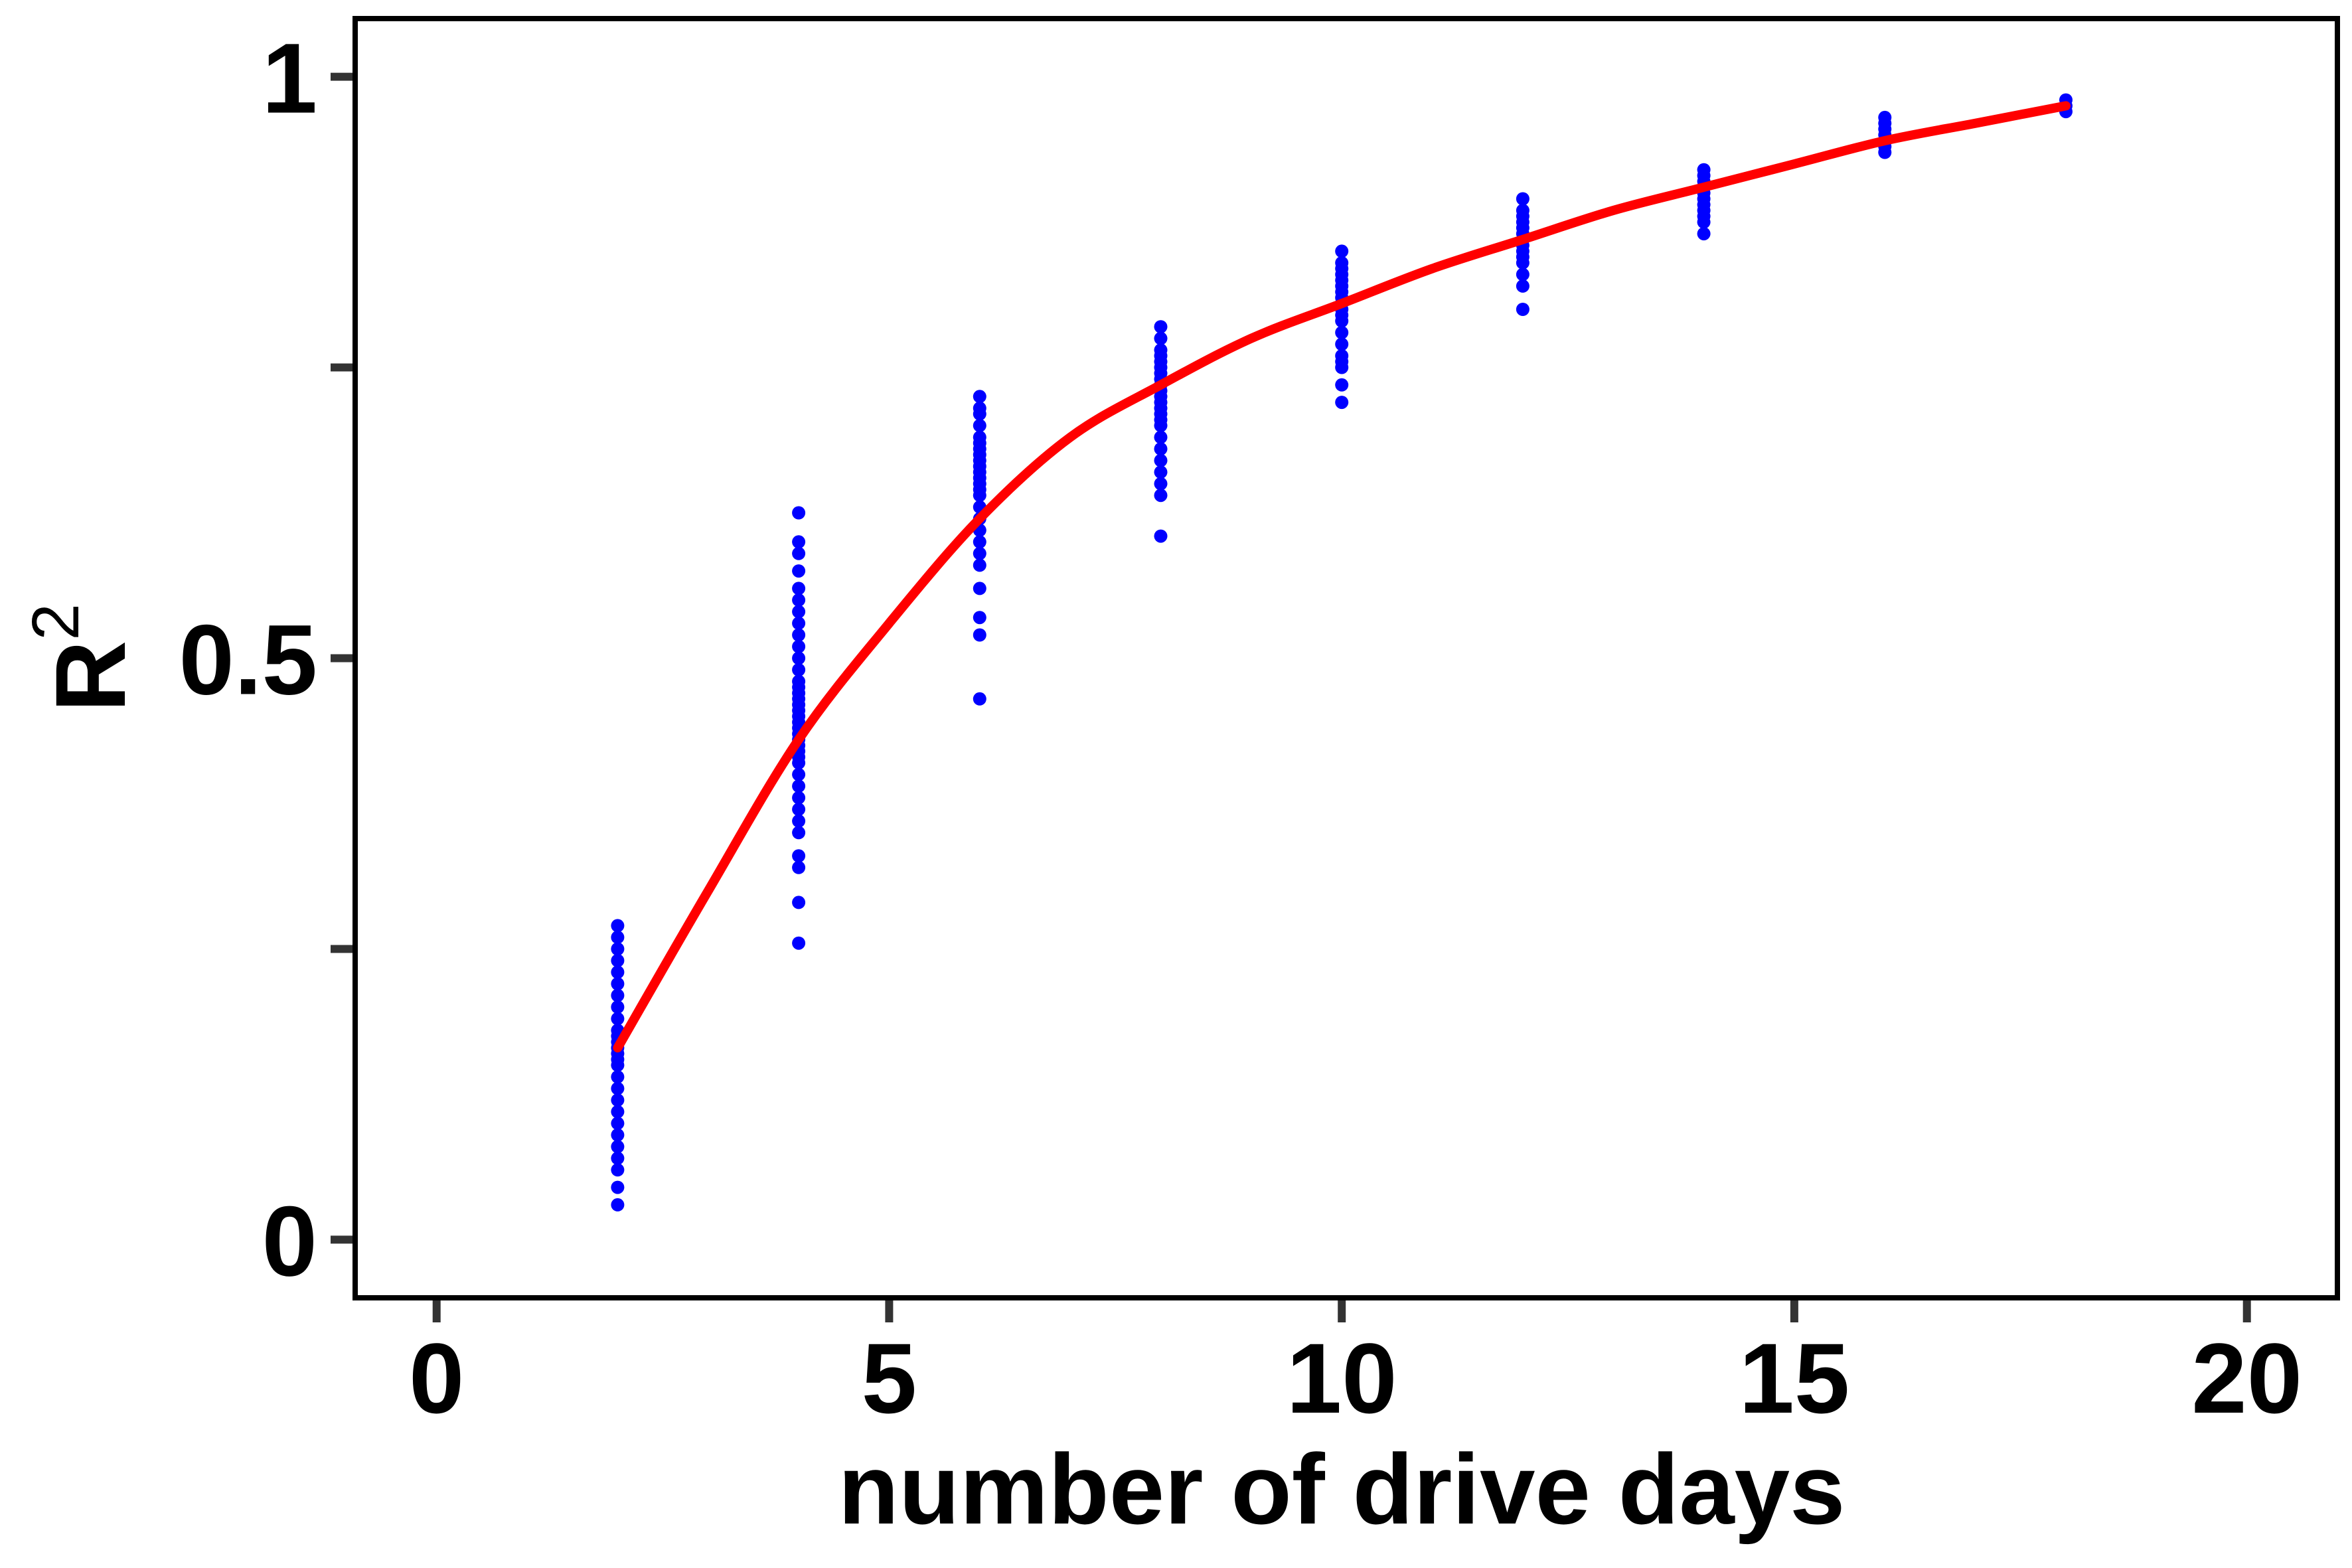  I want to click on x-axis-title: number of drive days, so click(1341, 1489).